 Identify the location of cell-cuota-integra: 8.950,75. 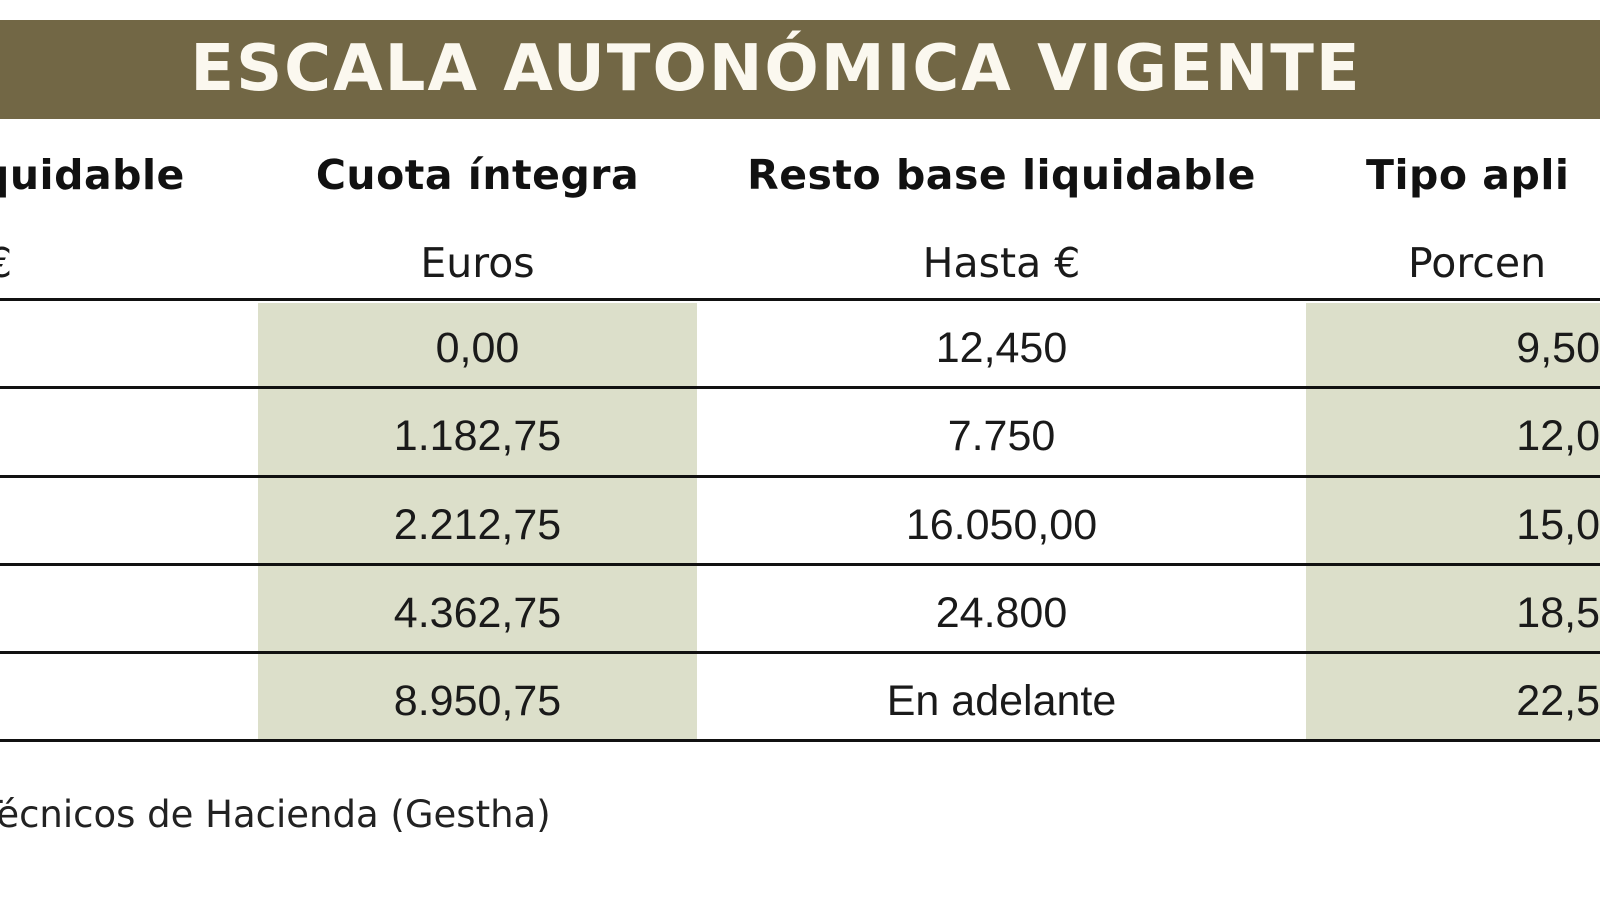
(477, 701).